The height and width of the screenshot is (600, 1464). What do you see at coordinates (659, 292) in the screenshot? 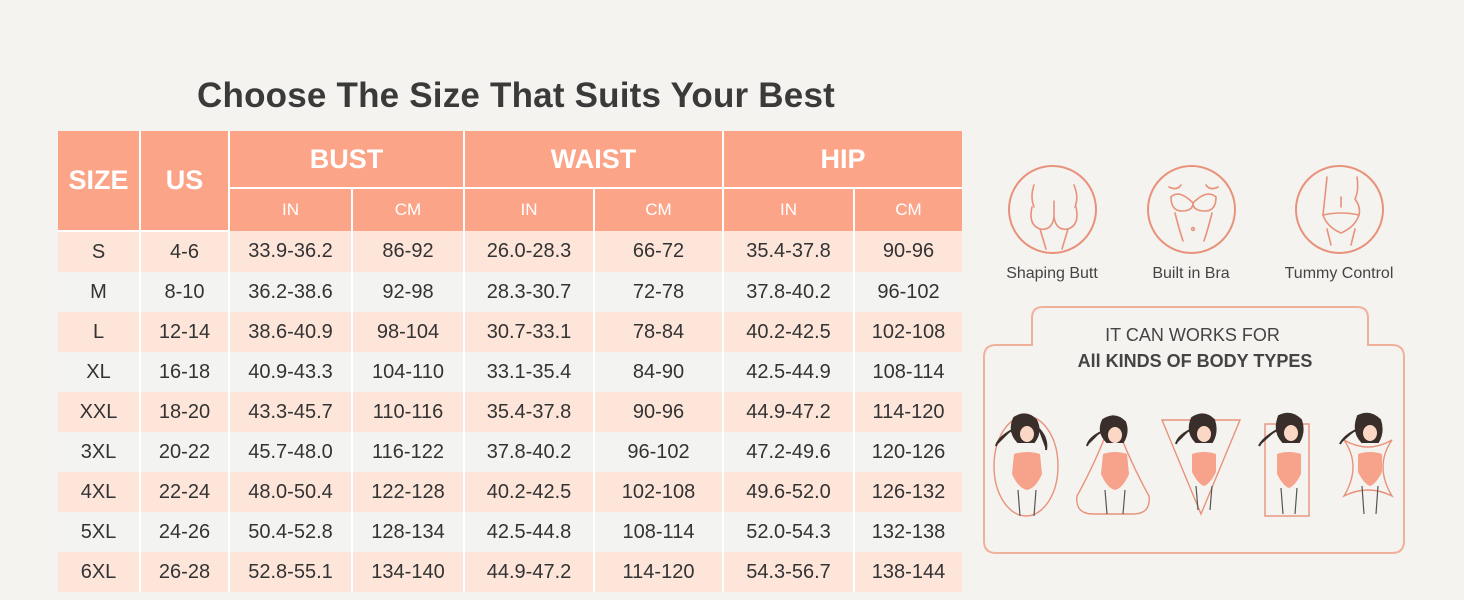
I see `cell-waist-cm: 72-78` at bounding box center [659, 292].